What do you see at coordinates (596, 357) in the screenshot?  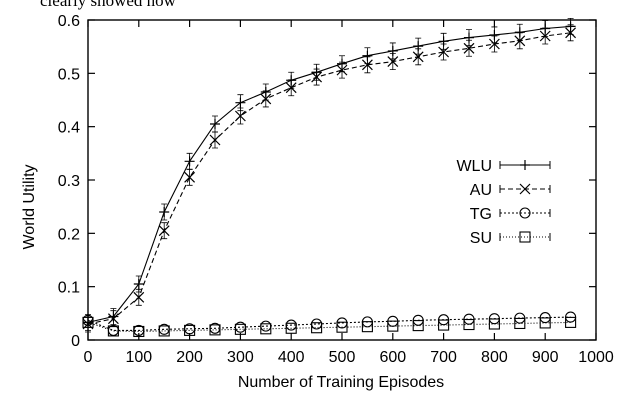 I see `x-tick-label: 1000` at bounding box center [596, 357].